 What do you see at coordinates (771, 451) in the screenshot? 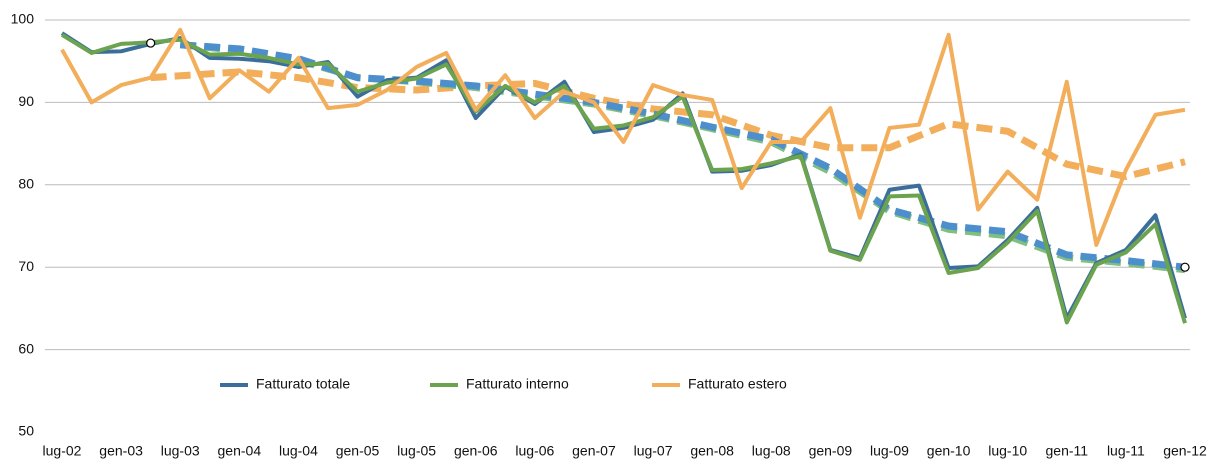
I see `x-tick-label: lug-08` at bounding box center [771, 451].